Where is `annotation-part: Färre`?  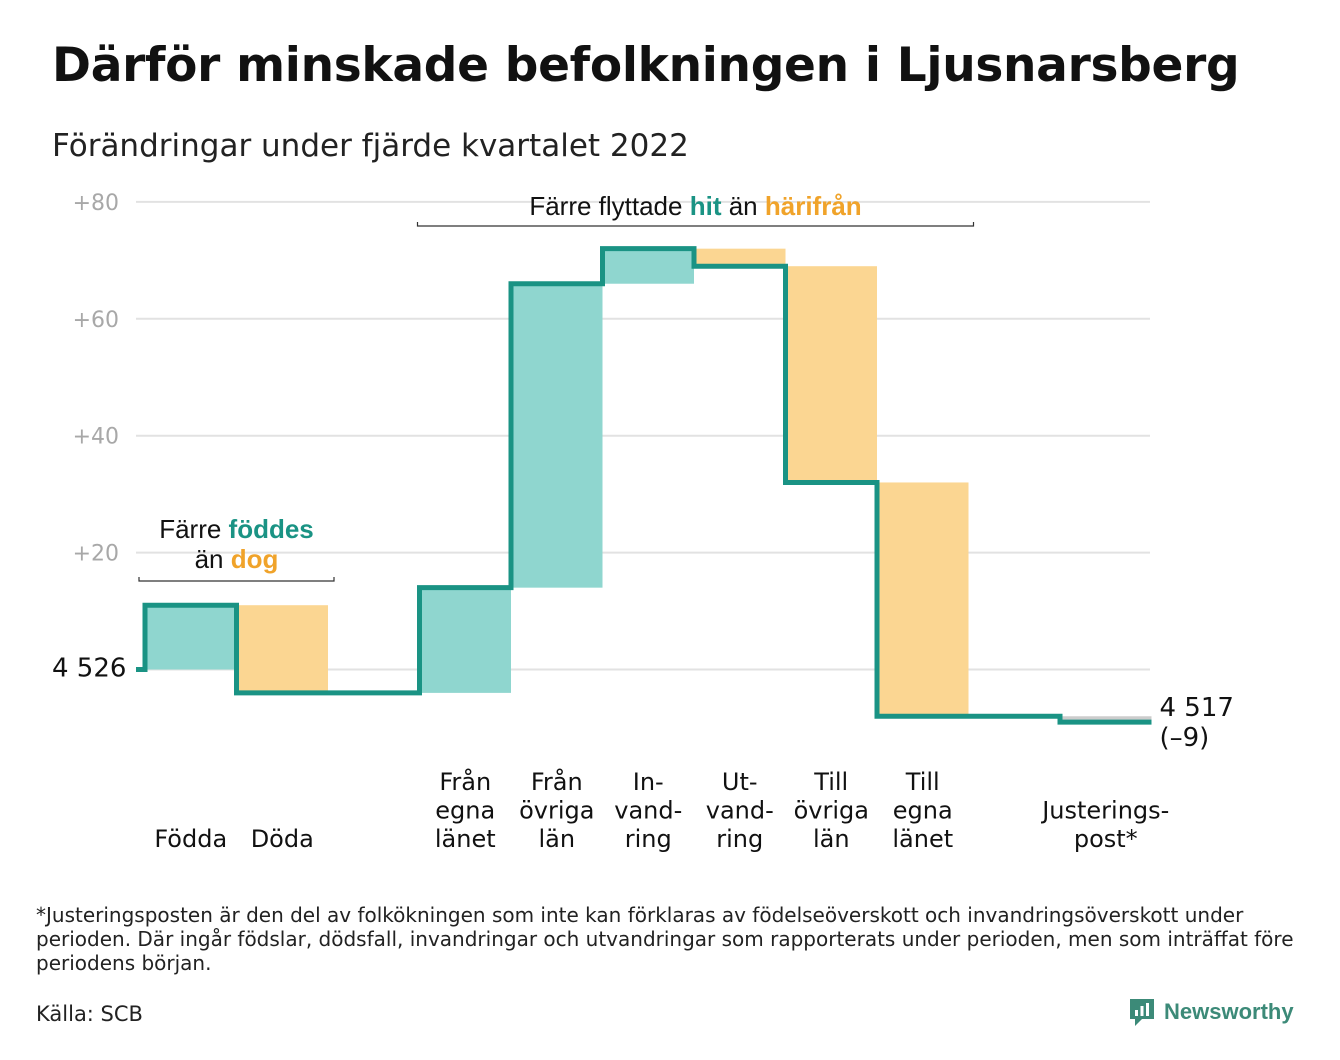 annotation-part: Färre is located at coordinates (193, 529).